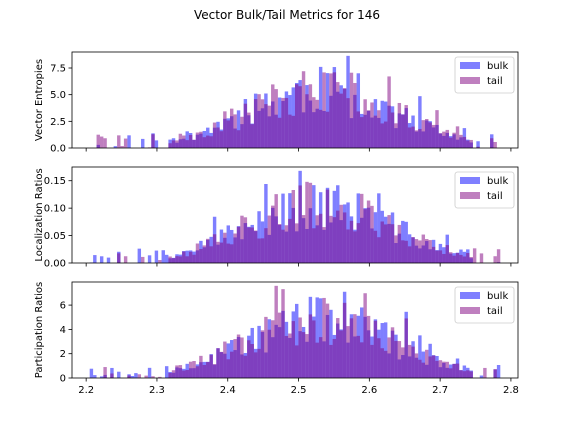 The image size is (576, 432). Describe the element at coordinates (58, 122) in the screenshot. I see `y-tick-label: 2.5` at that location.